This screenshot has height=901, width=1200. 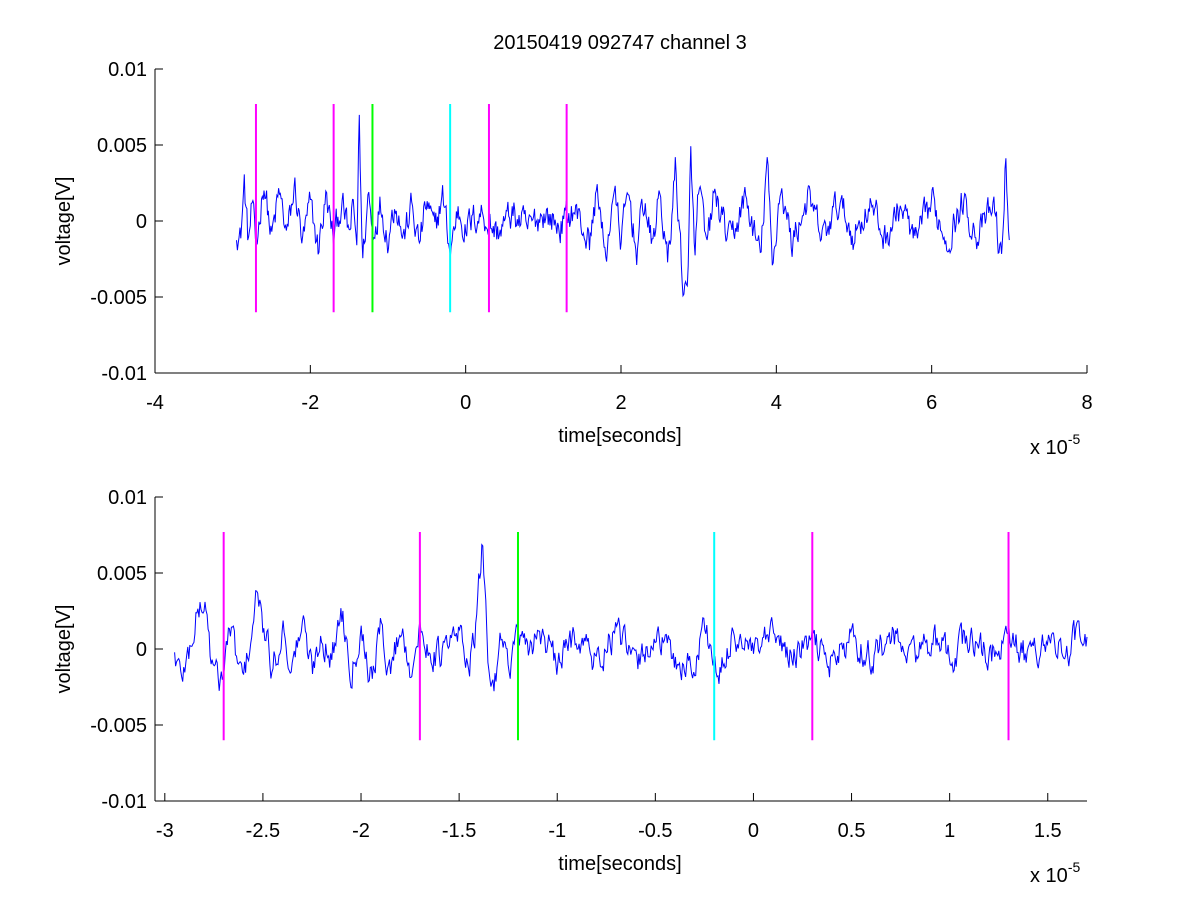 I want to click on top-x-multiplier-base: x 10, so click(x=1049, y=448).